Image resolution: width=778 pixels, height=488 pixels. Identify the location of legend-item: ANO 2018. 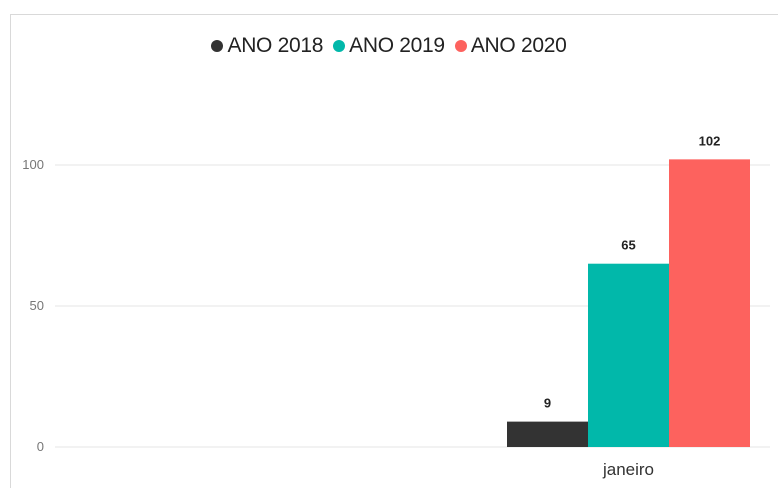
(267, 46).